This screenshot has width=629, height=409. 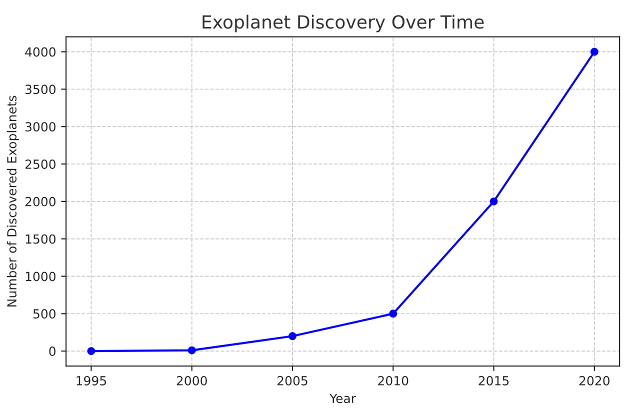 What do you see at coordinates (393, 381) in the screenshot?
I see `x-tick-label: 2010` at bounding box center [393, 381].